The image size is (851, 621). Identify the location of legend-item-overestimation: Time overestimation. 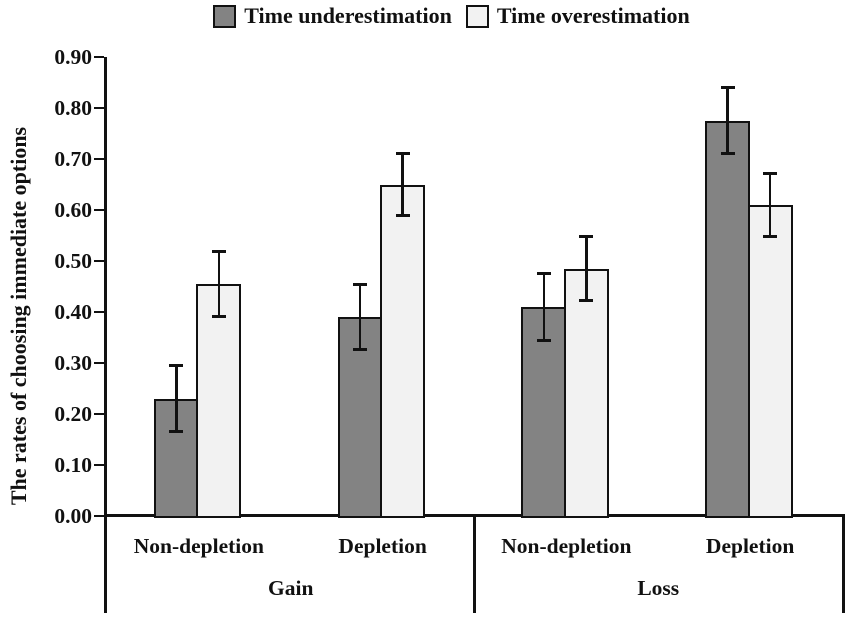
(577, 16).